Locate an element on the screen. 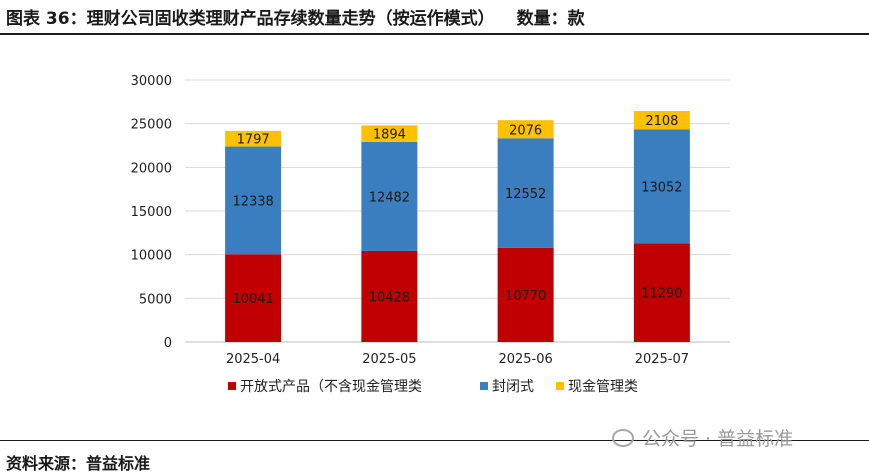 The width and height of the screenshot is (869, 474). bottom-rule is located at coordinates (434, 440).